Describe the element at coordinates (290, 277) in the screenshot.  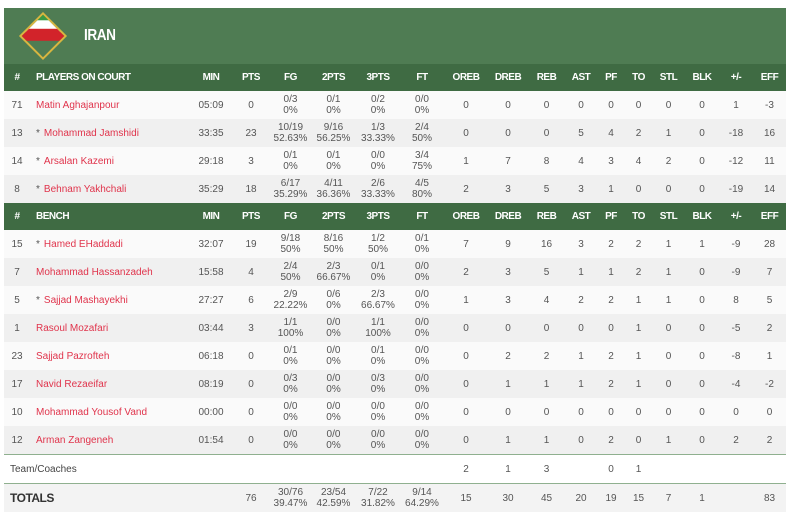
I see `fg-percent: 50%` at that location.